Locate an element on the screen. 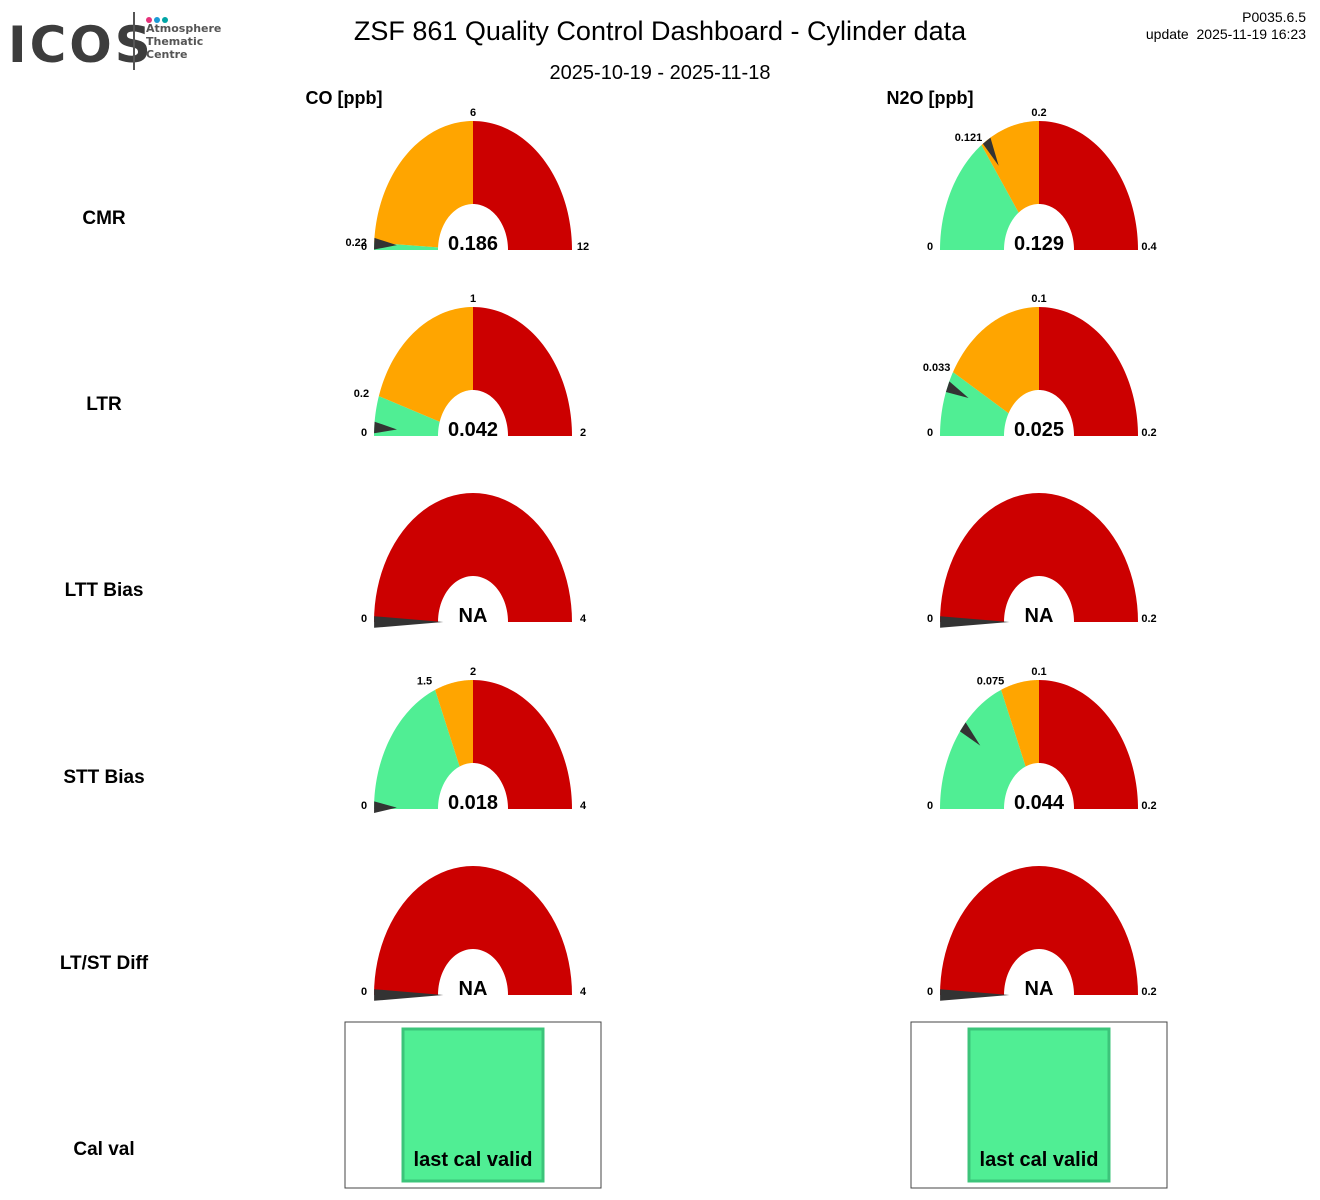 The height and width of the screenshot is (1200, 1320). gauge-green-threshold: 0.033 is located at coordinates (937, 368).